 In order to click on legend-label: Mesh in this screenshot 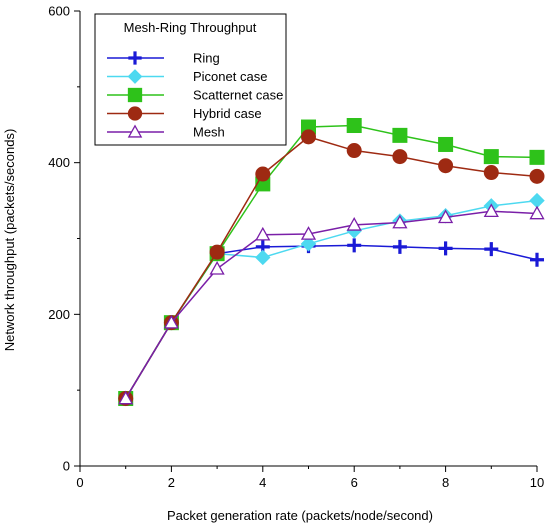, I will do `click(209, 132)`.